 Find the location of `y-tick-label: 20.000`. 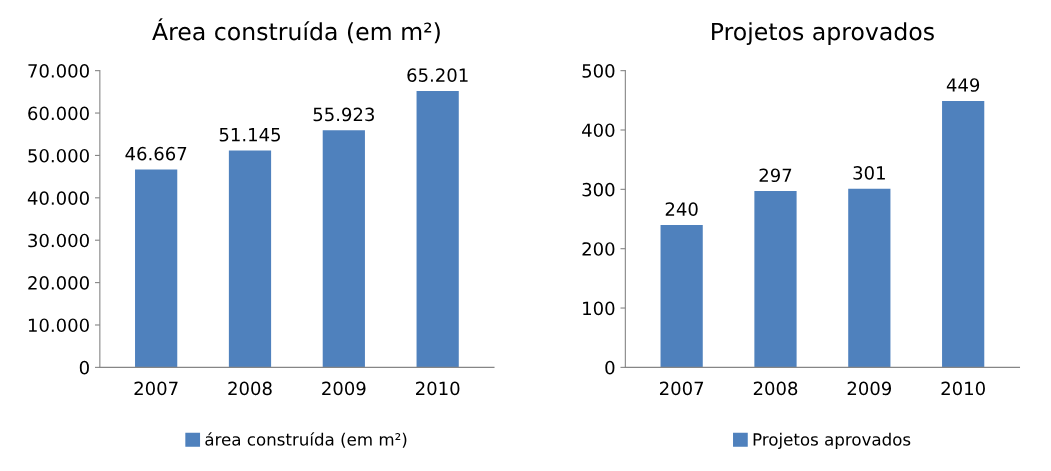

y-tick-label: 20.000 is located at coordinates (58, 283).